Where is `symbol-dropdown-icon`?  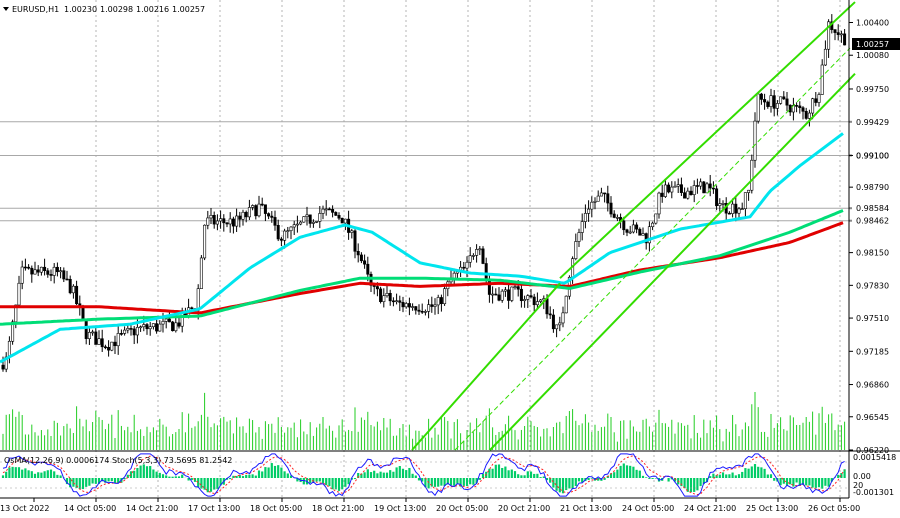
symbol-dropdown-icon is located at coordinates (6, 9).